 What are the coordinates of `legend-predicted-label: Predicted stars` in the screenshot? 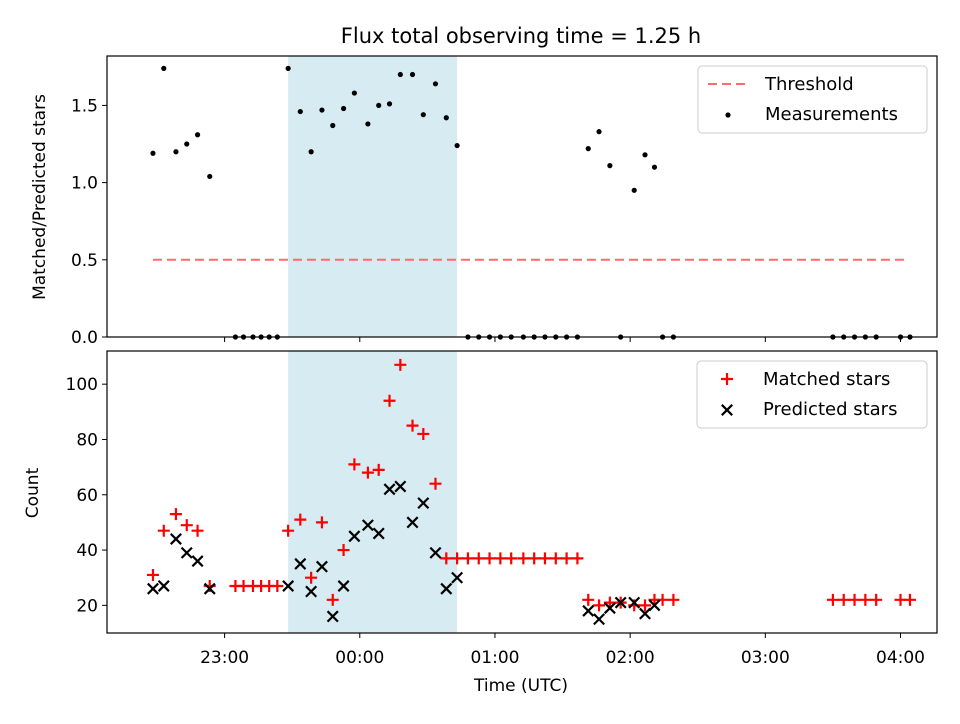 It's located at (830, 409).